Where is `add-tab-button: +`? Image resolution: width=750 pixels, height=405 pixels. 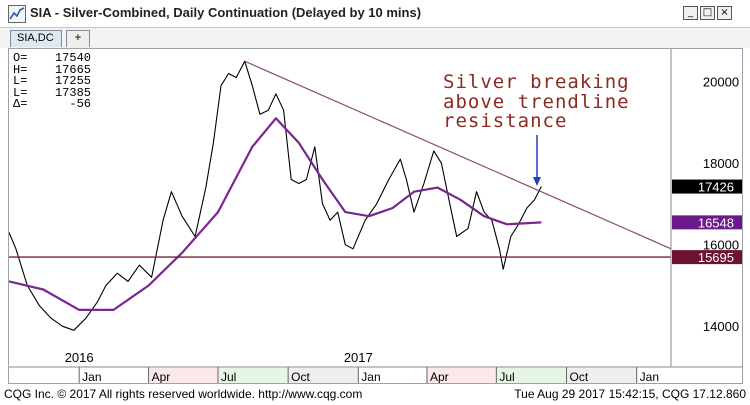
add-tab-button: + is located at coordinates (78, 38).